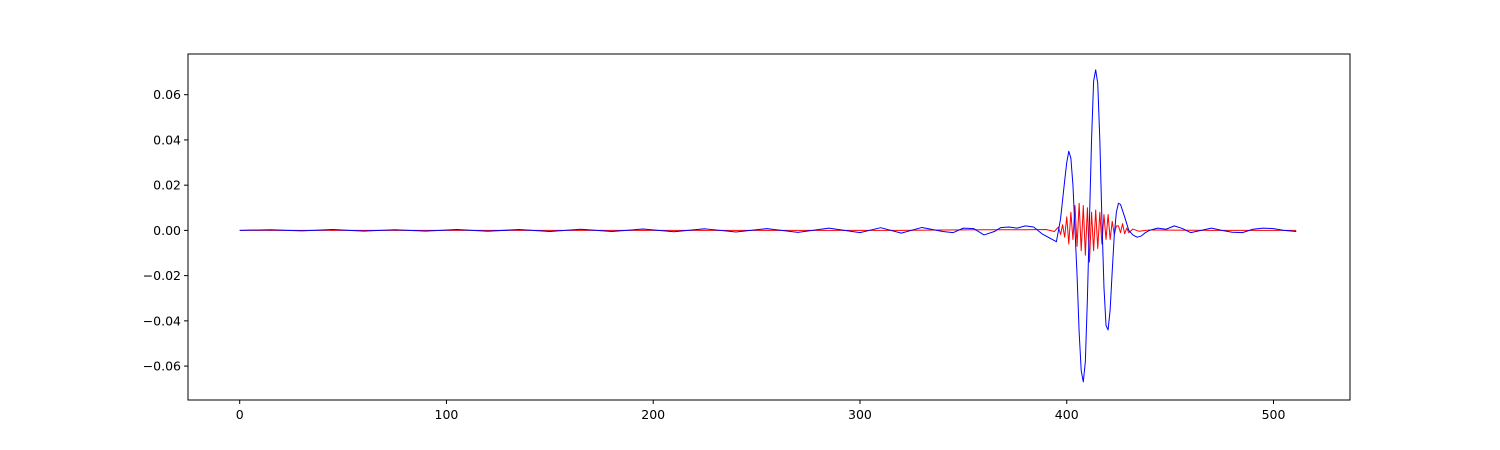 Image resolution: width=1500 pixels, height=450 pixels. I want to click on x-tick-label: 100, so click(447, 414).